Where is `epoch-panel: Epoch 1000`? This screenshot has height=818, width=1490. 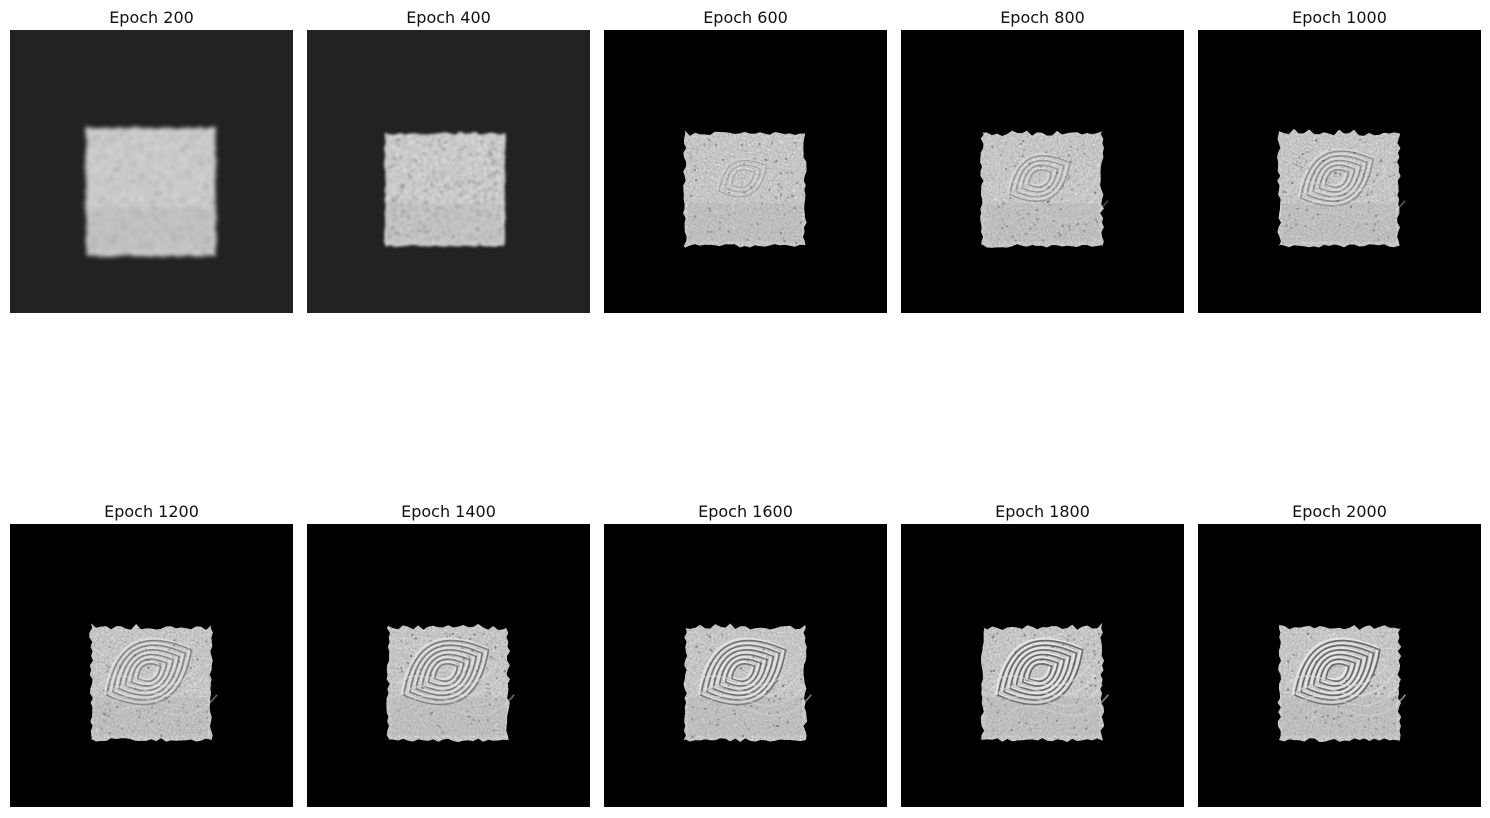 epoch-panel: Epoch 1000 is located at coordinates (1339, 159).